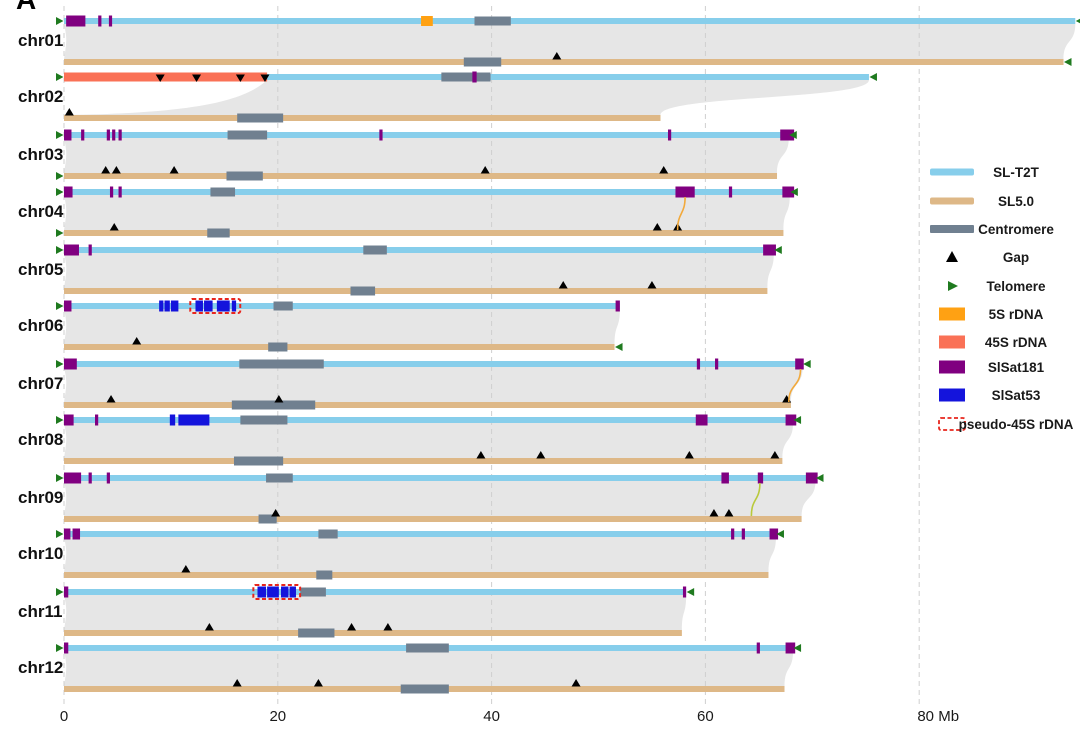 The width and height of the screenshot is (1080, 729). Describe the element at coordinates (952, 314) in the screenshot. I see `legend-swatch-rdna5s` at that location.